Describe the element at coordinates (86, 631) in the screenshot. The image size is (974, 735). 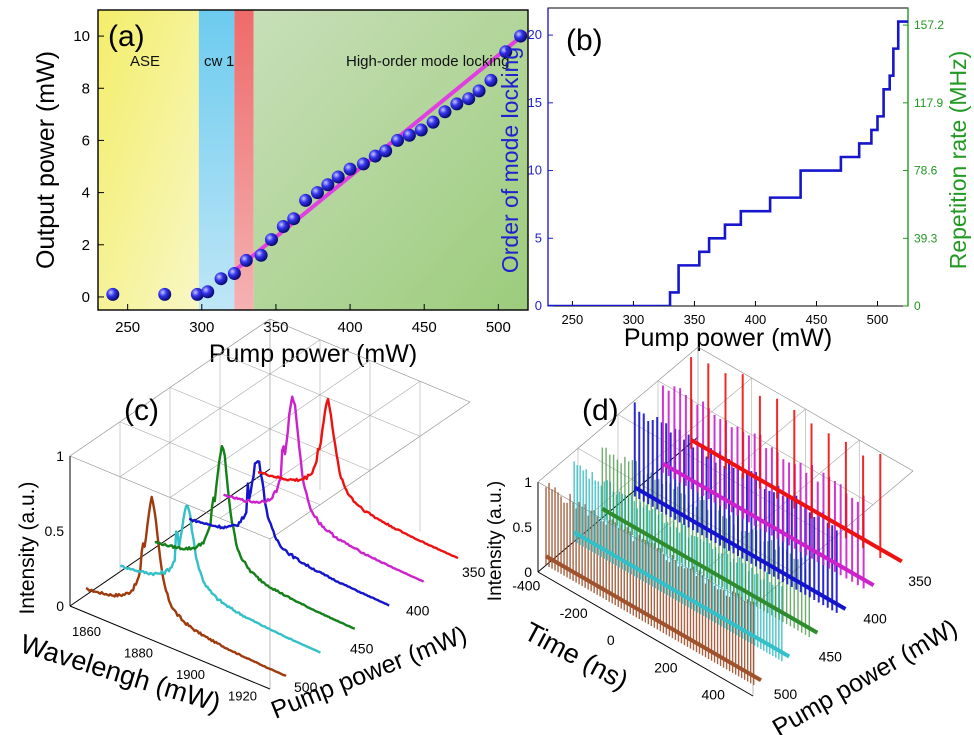
I see `panel-c-x-tick-label: 1860` at that location.